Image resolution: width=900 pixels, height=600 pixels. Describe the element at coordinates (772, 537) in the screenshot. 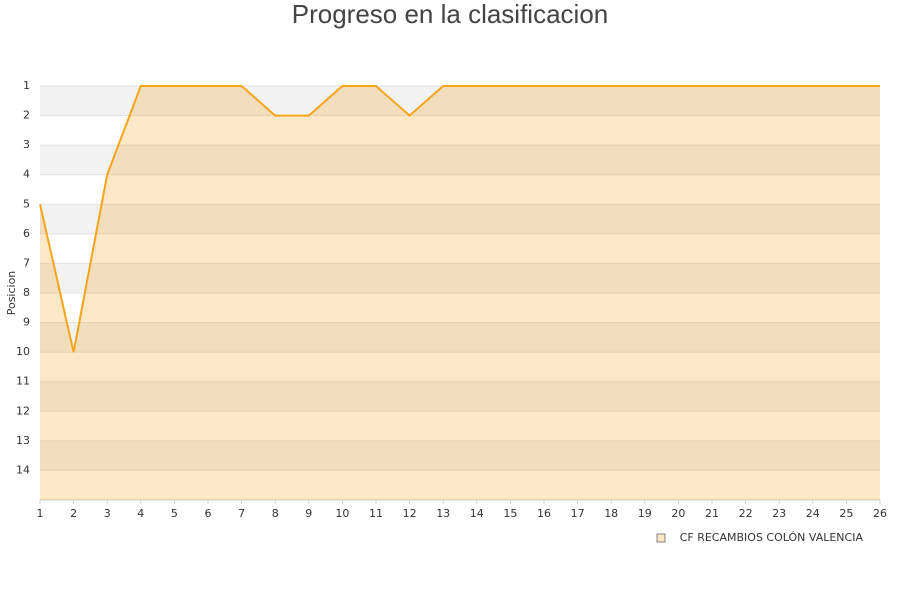

I see `legend-label: CF RECAMBIOS COLÓN VALENCIA` at that location.